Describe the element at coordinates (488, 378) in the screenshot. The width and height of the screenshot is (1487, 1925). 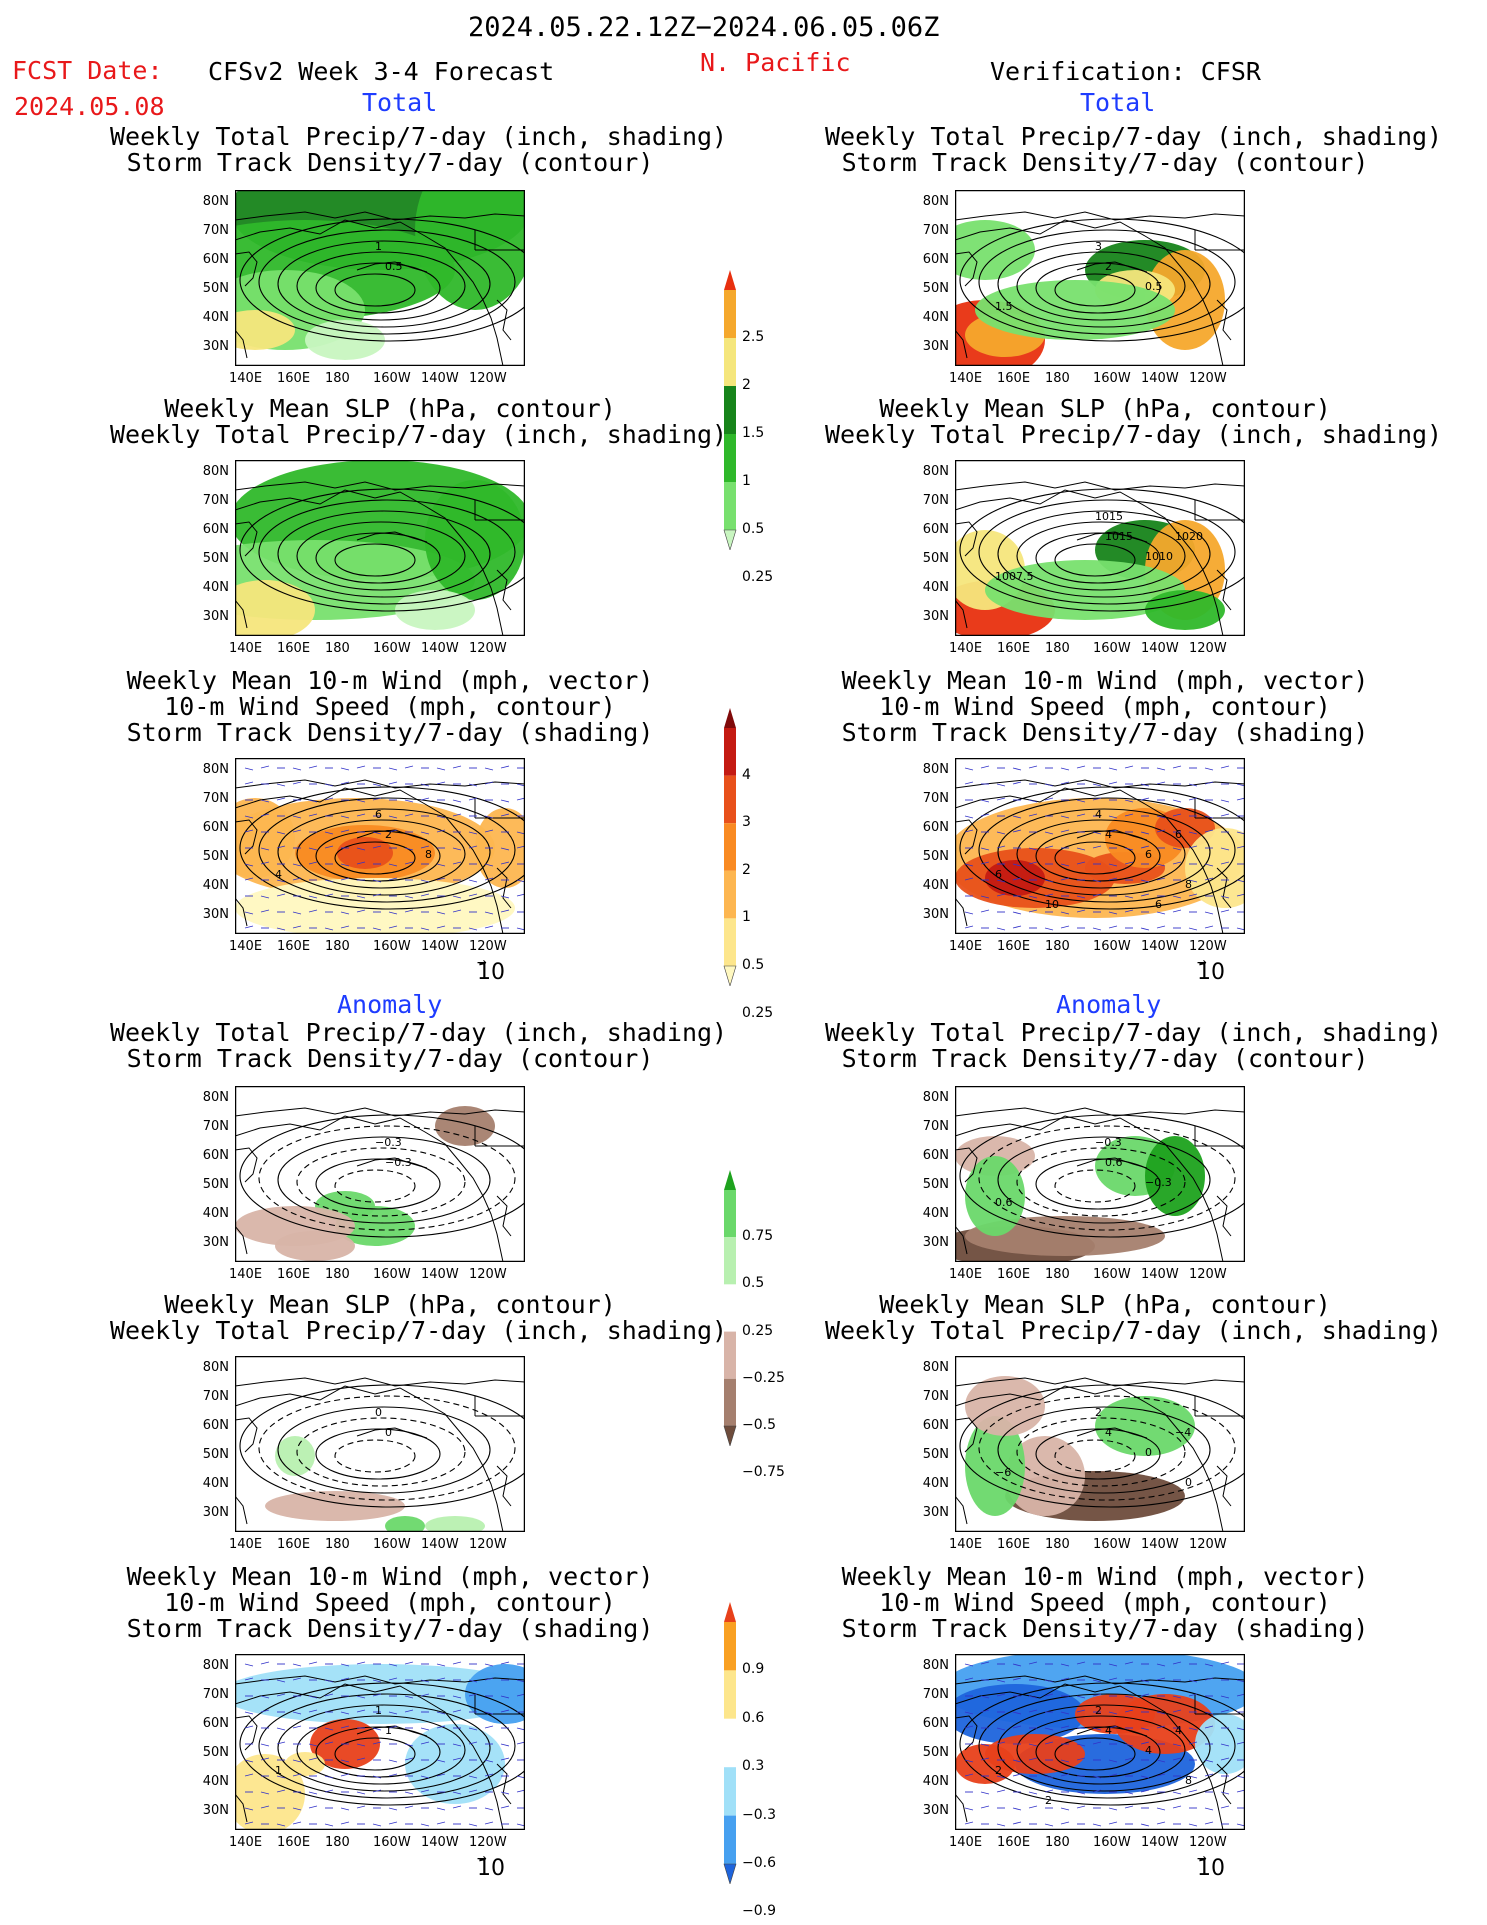
I see `lon-tick-label: 120W` at that location.